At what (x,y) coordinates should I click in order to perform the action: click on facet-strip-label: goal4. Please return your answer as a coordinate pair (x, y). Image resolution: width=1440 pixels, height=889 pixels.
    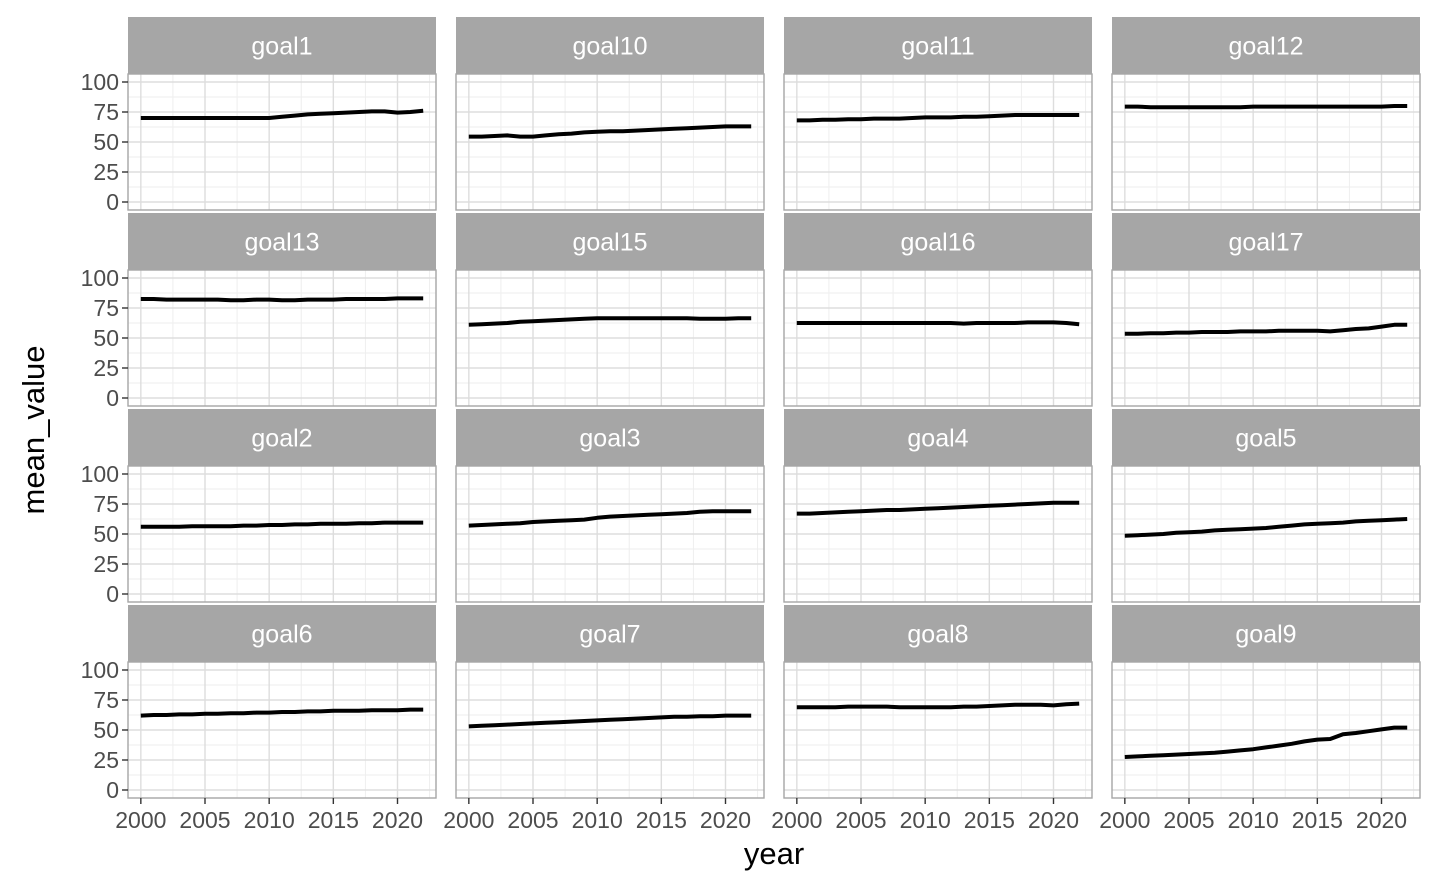
    Looking at the image, I should click on (937, 439).